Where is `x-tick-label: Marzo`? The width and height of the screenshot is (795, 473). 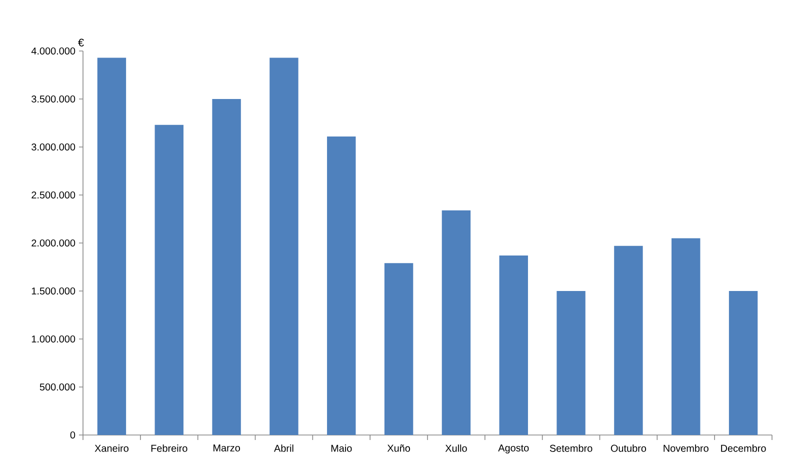
x-tick-label: Marzo is located at coordinates (227, 448).